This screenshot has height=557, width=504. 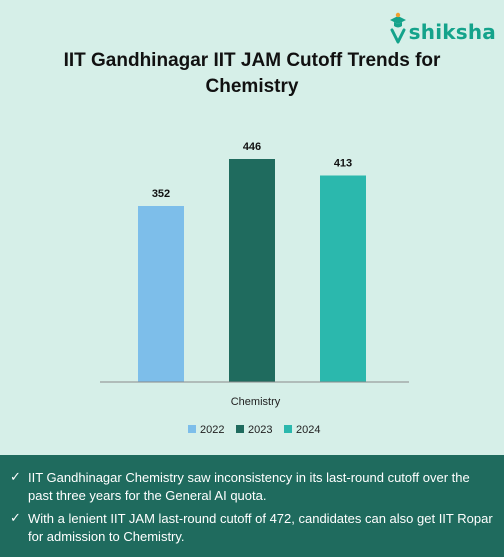 What do you see at coordinates (252, 147) in the screenshot?
I see `data-label-2023: 446` at bounding box center [252, 147].